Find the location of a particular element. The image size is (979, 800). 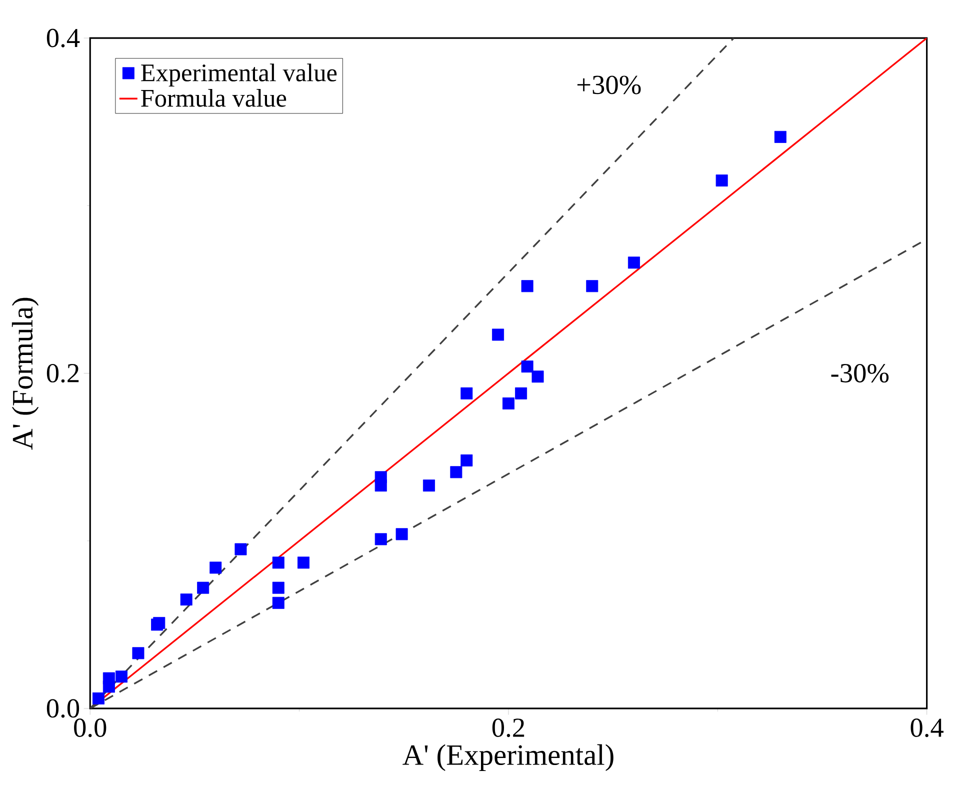

annotation: +30% is located at coordinates (609, 85).